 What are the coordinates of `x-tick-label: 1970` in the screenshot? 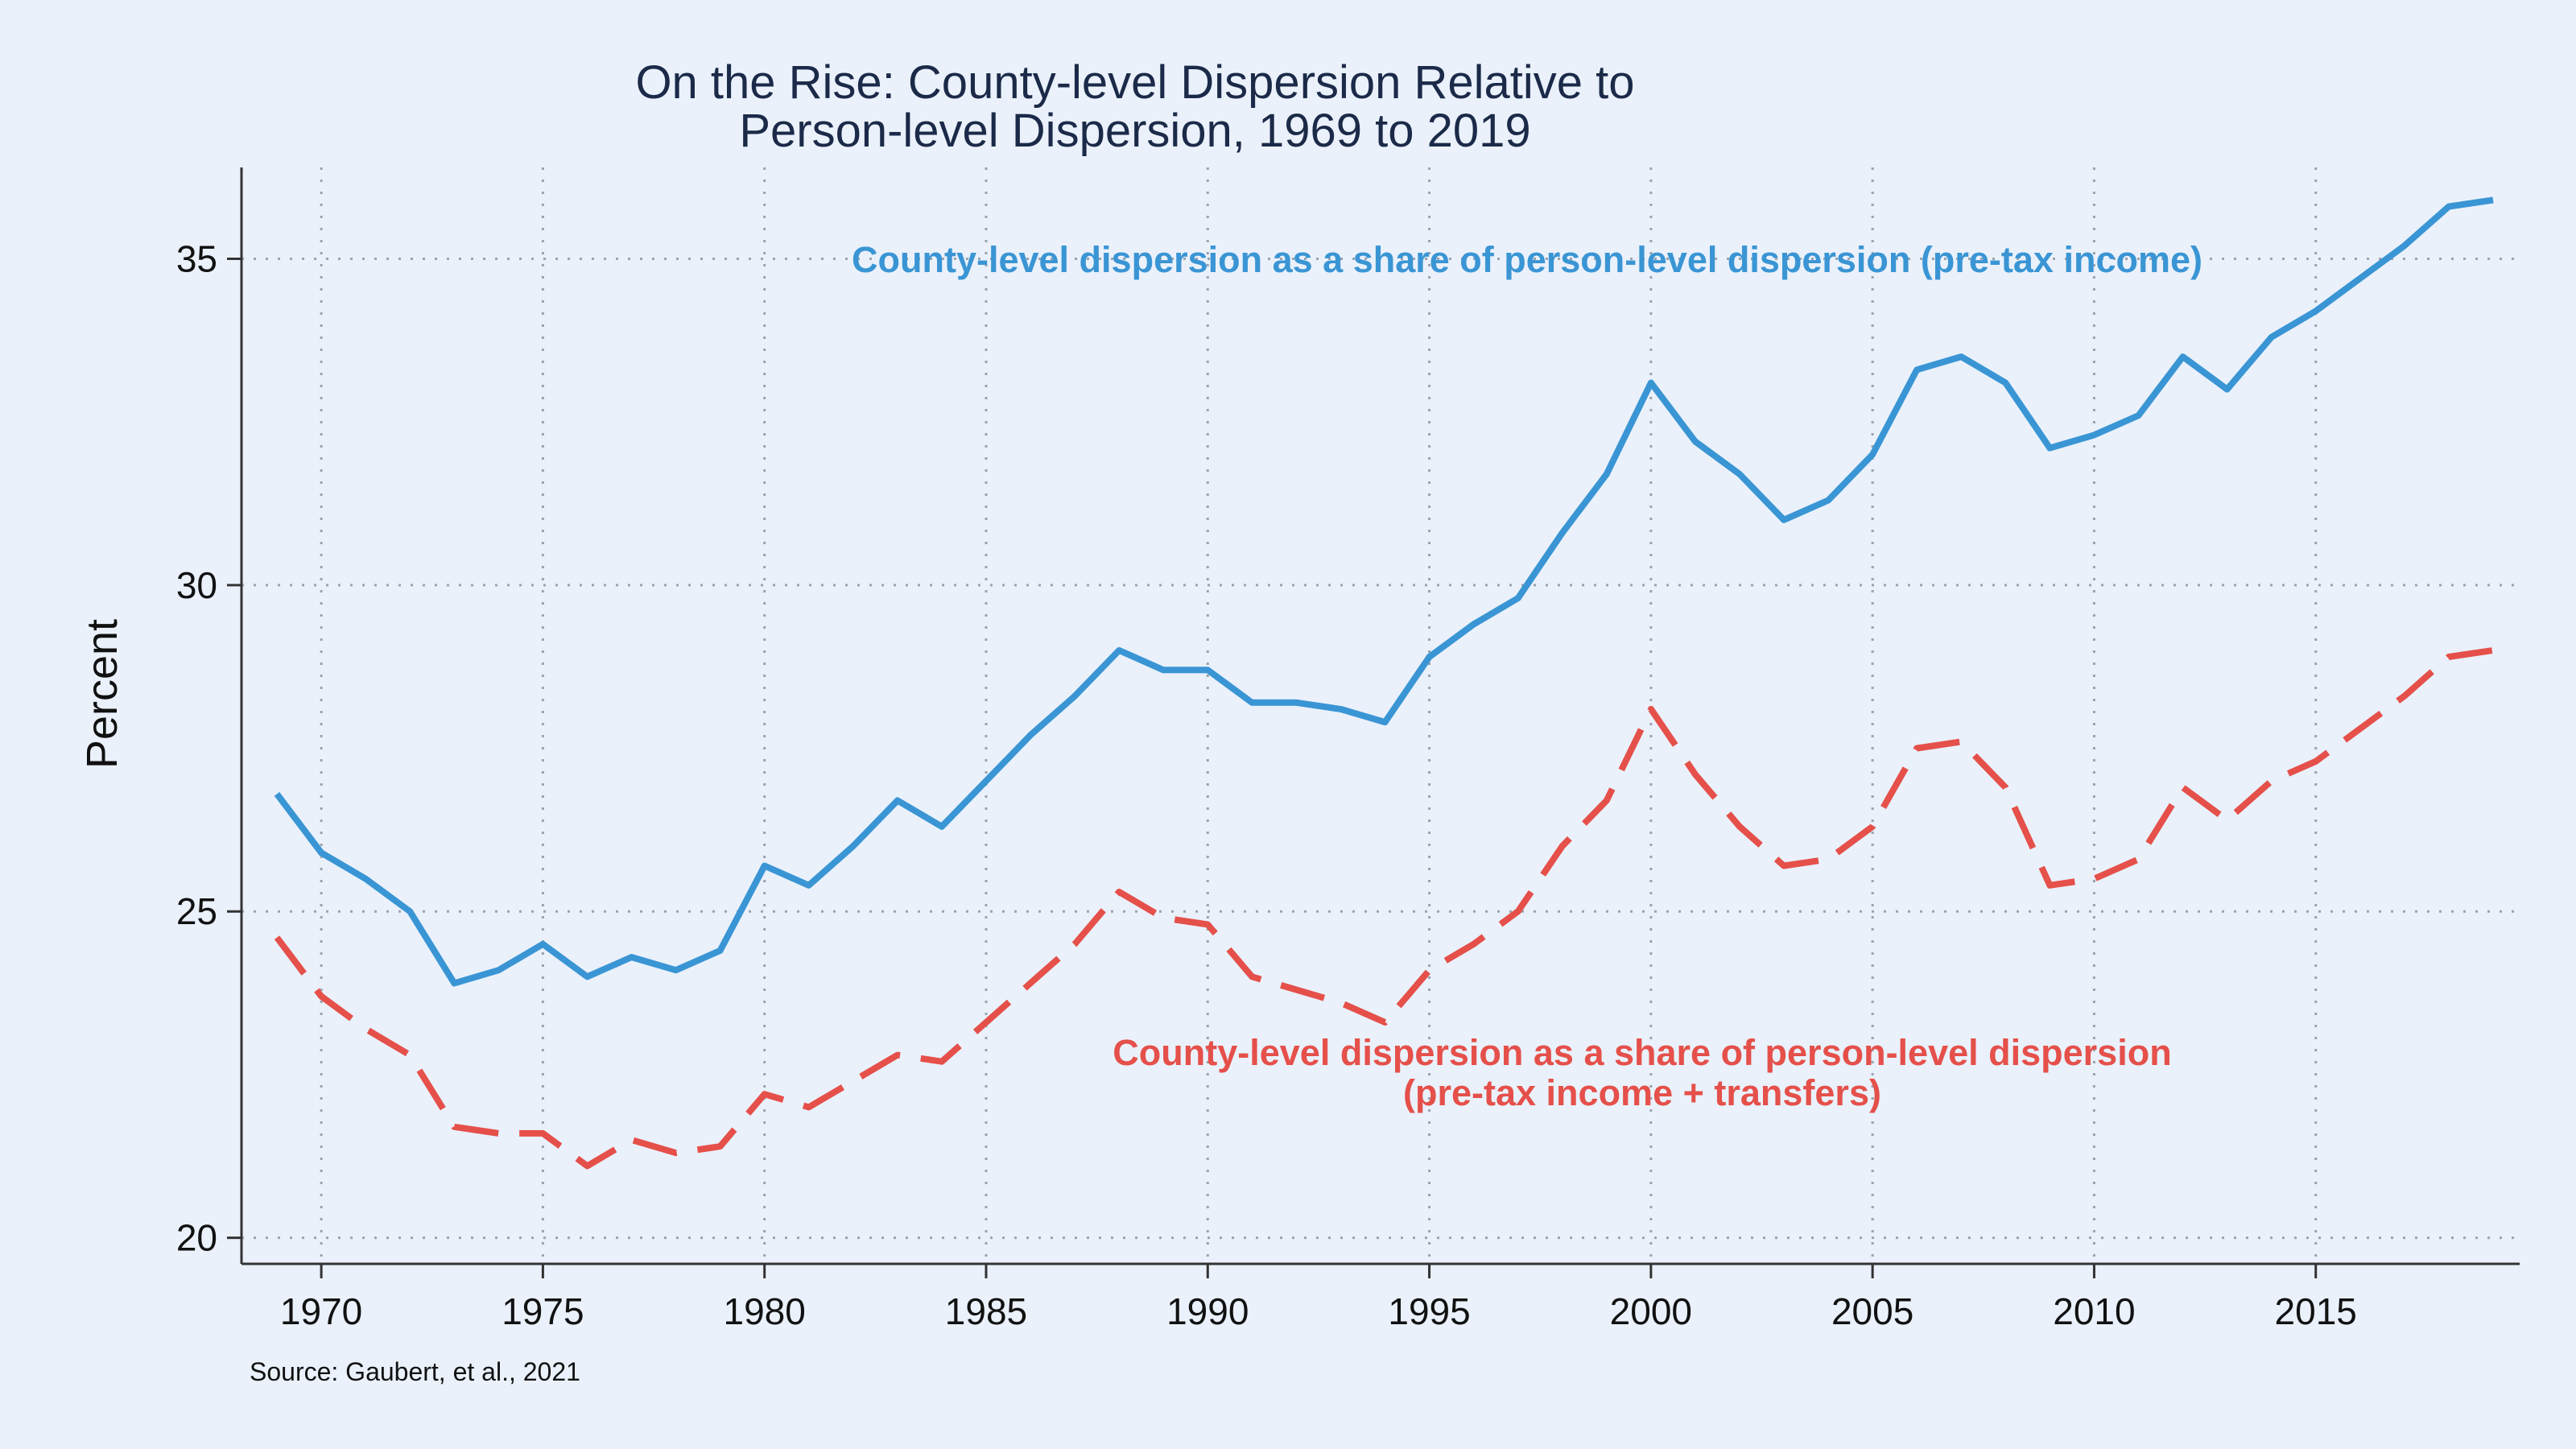 It's located at (321, 1311).